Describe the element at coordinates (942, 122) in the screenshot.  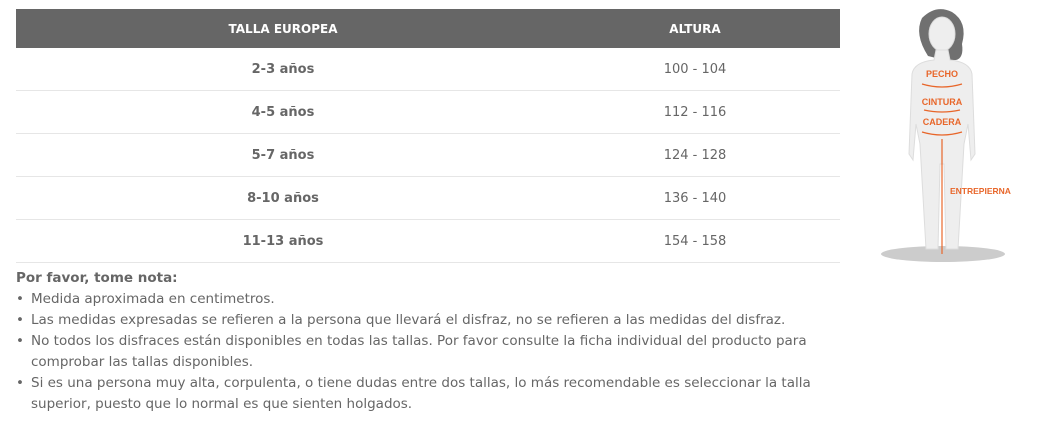
I see `label-hip: CADERA` at that location.